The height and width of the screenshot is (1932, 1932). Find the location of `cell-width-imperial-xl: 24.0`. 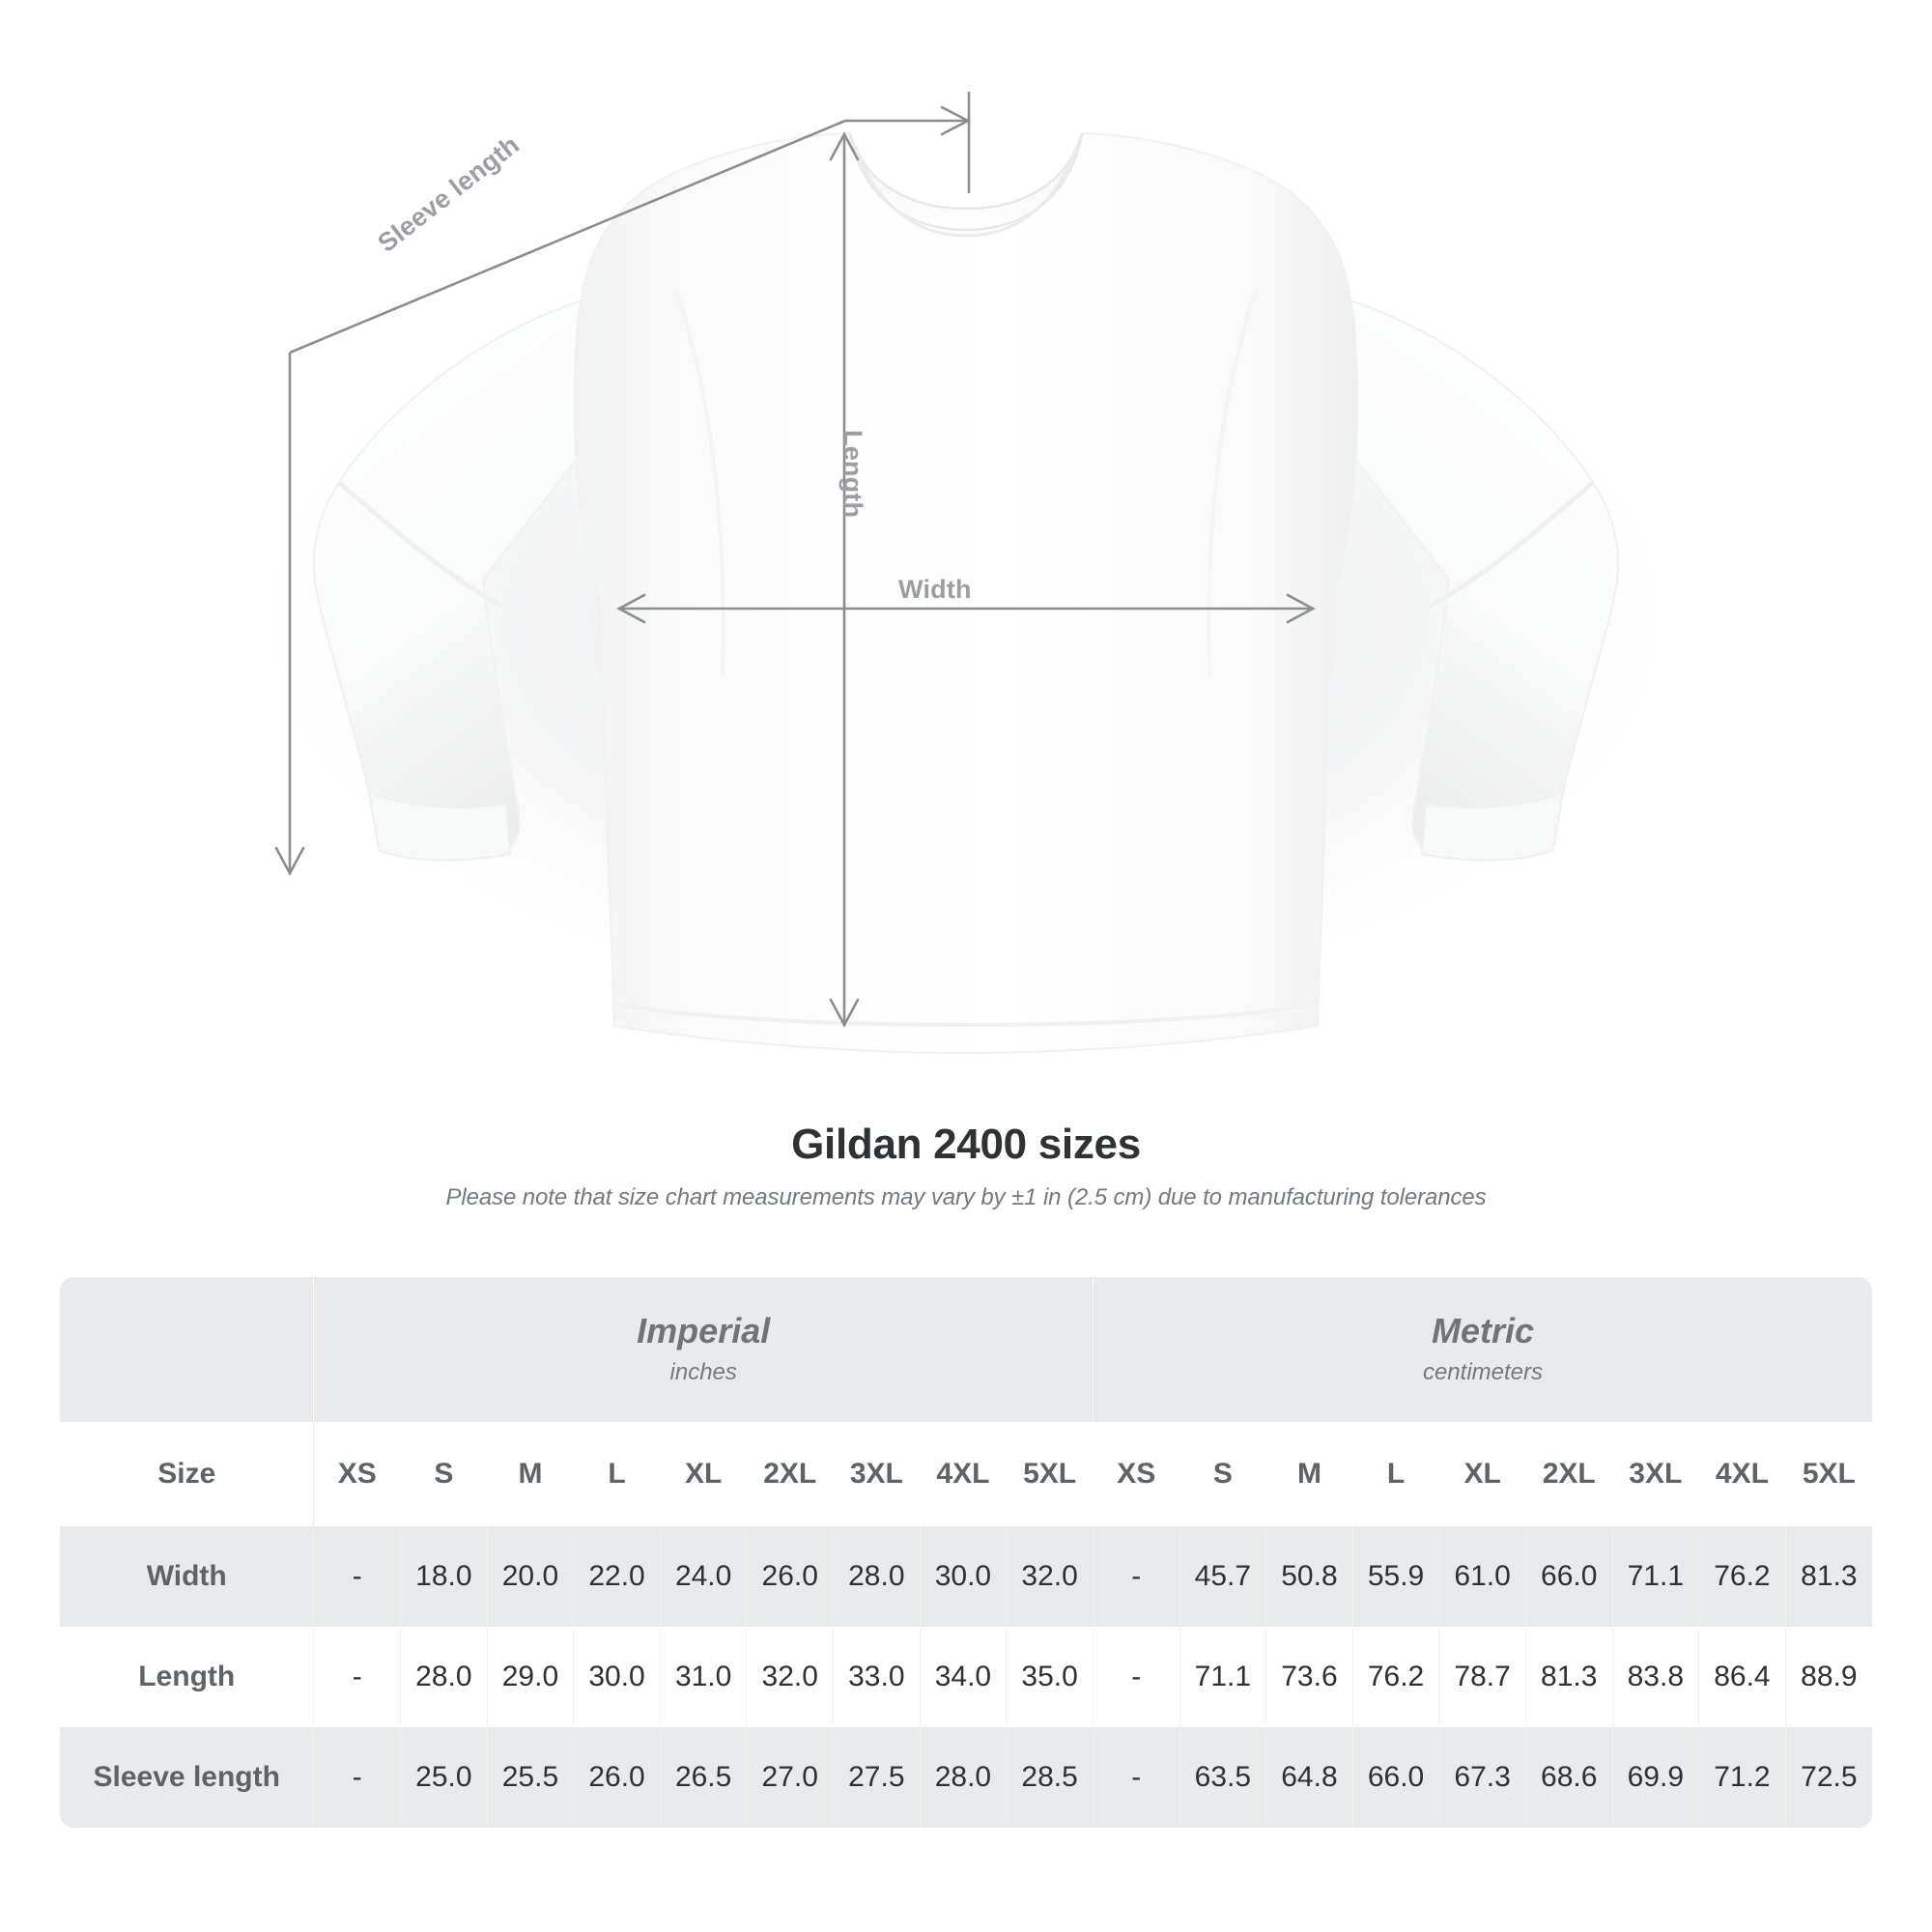

cell-width-imperial-xl: 24.0 is located at coordinates (704, 1576).